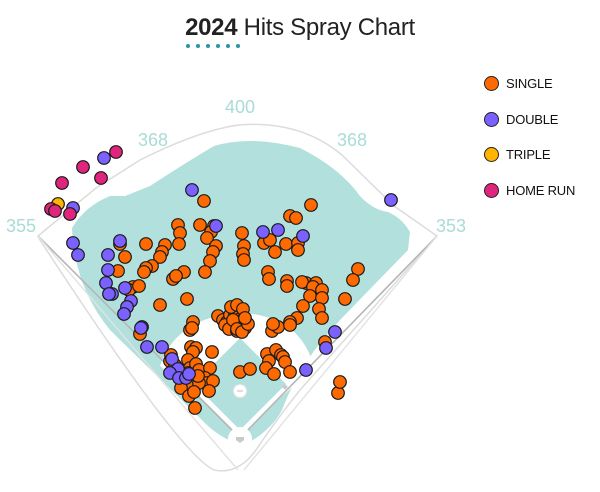  Describe the element at coordinates (491, 190) in the screenshot. I see `home-run-swatch-icon` at that location.